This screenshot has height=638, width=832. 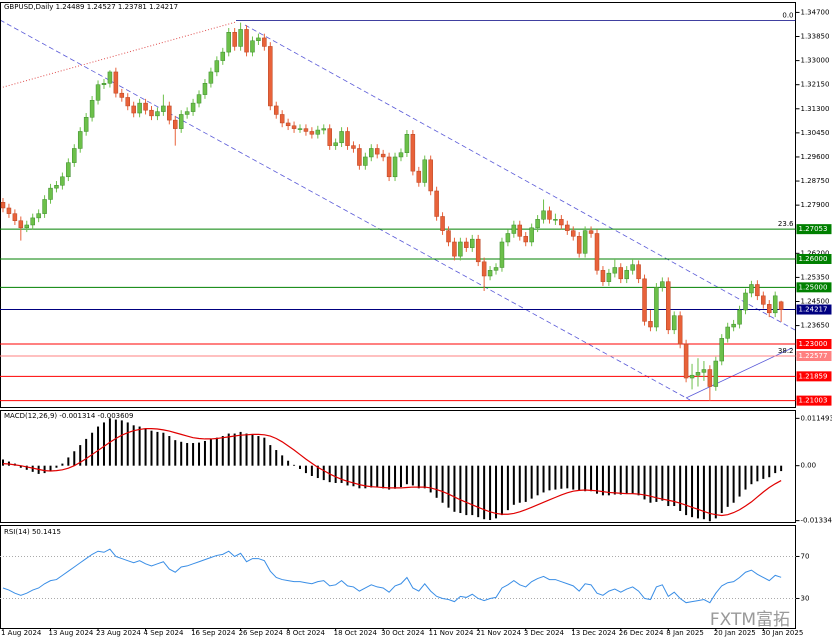 I want to click on x-tick-label: 21 Nov 2024, so click(x=498, y=633).